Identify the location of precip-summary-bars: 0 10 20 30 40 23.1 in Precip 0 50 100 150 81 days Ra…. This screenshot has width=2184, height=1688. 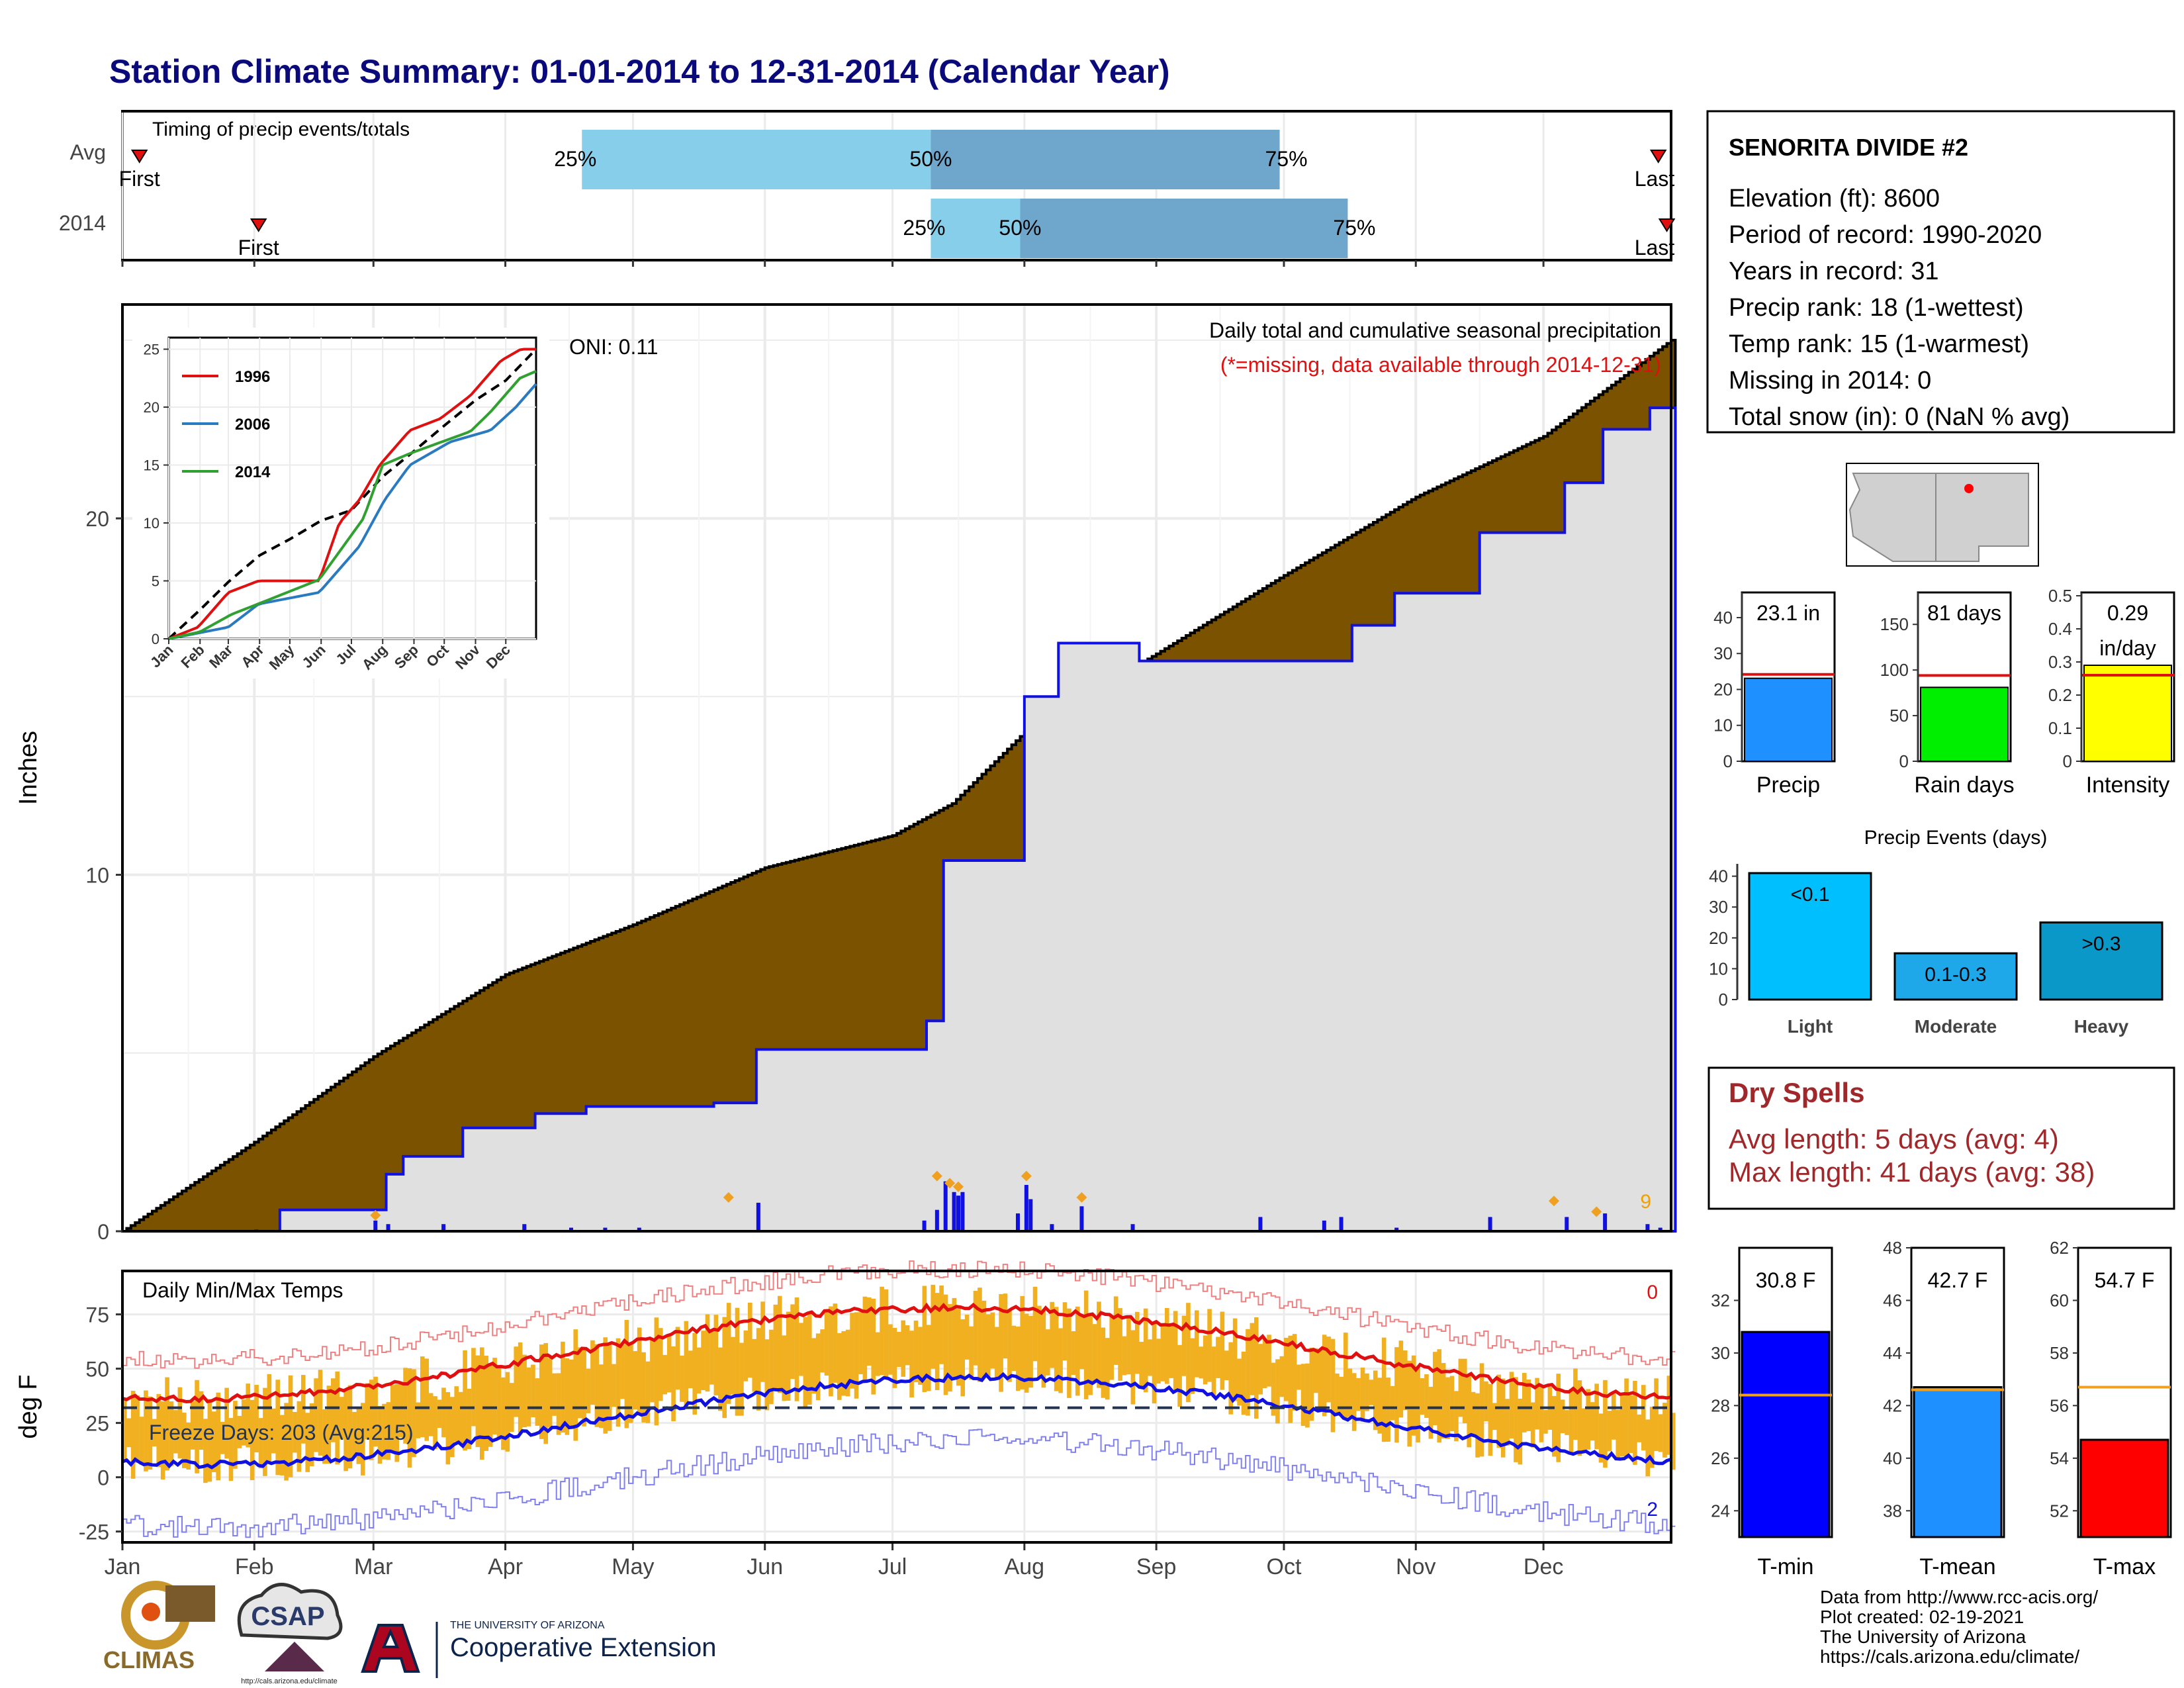
(1944, 692).